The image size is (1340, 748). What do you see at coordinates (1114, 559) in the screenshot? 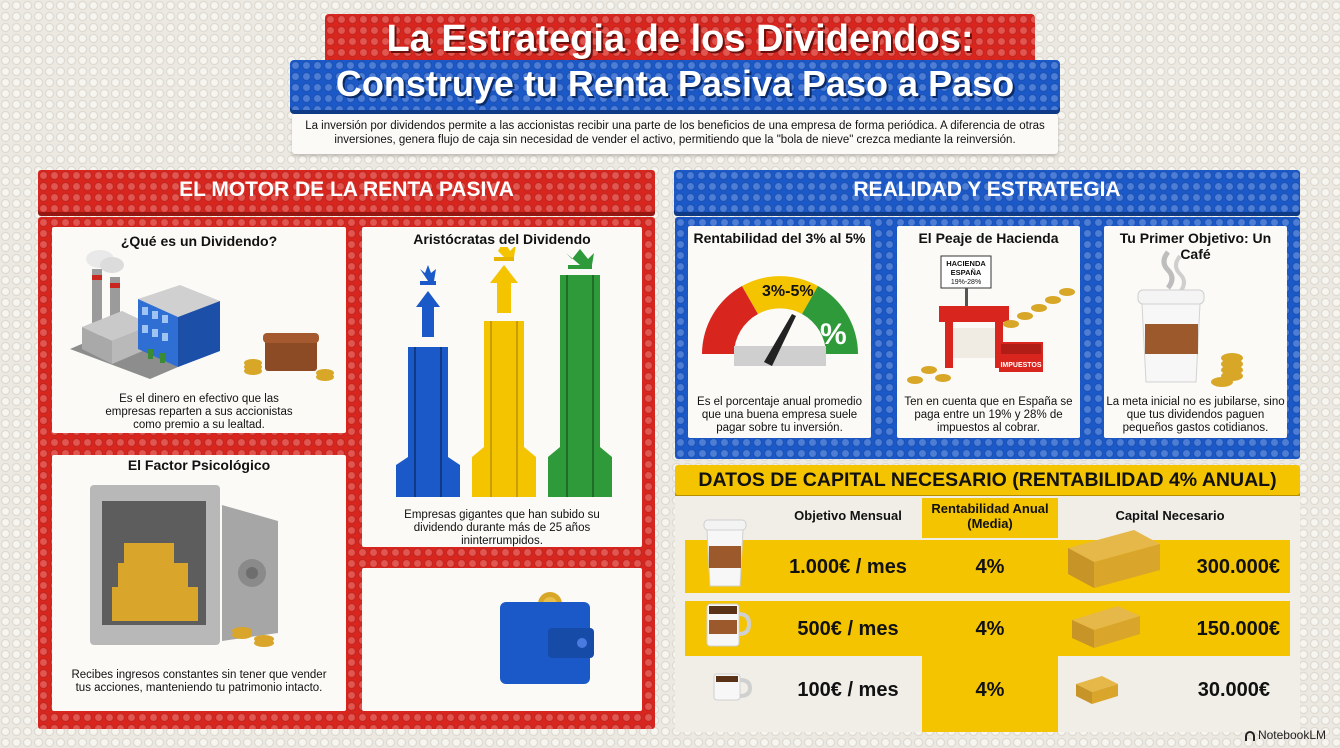
I see `gold-stack-large-icon` at bounding box center [1114, 559].